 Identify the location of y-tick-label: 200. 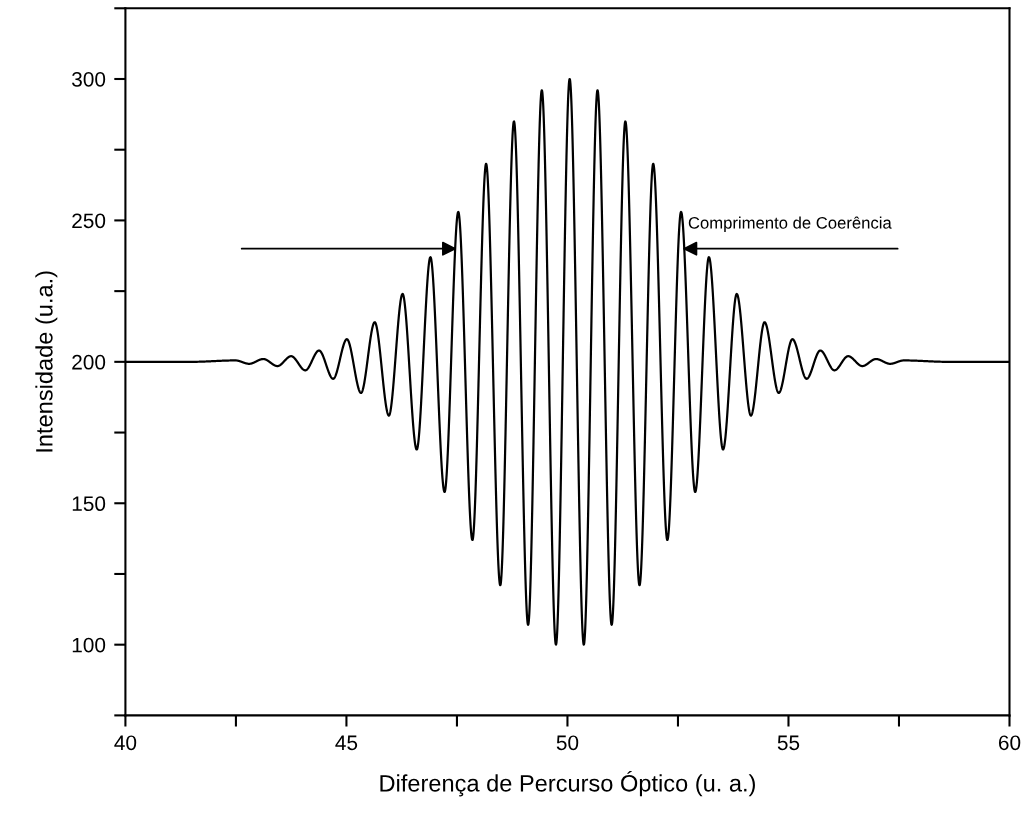
(89, 362).